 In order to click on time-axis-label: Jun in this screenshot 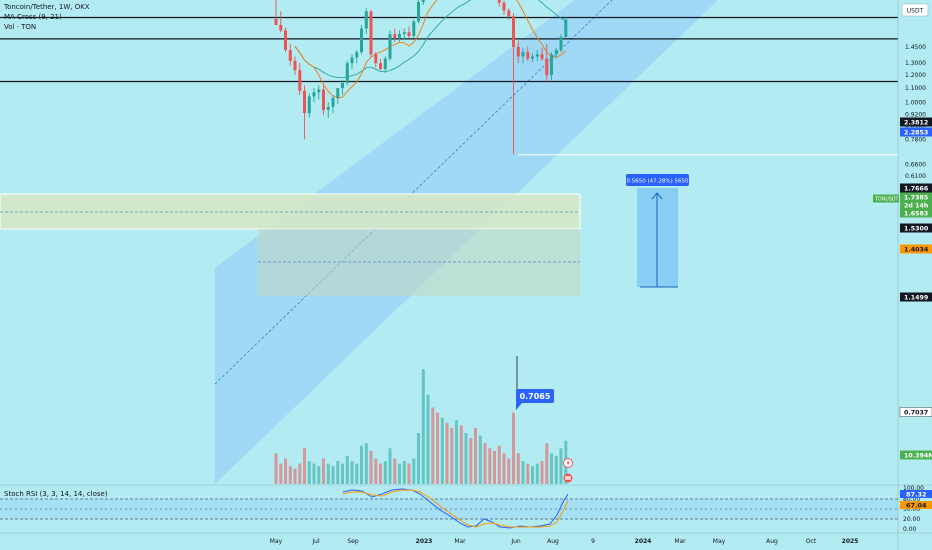, I will do `click(515, 541)`.